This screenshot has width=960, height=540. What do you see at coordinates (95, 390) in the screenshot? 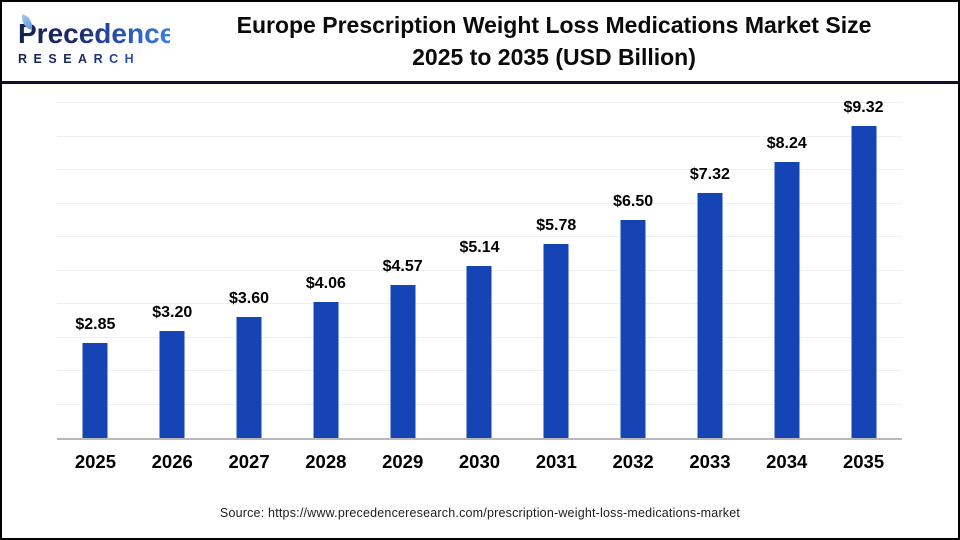
I see `bar-2025` at bounding box center [95, 390].